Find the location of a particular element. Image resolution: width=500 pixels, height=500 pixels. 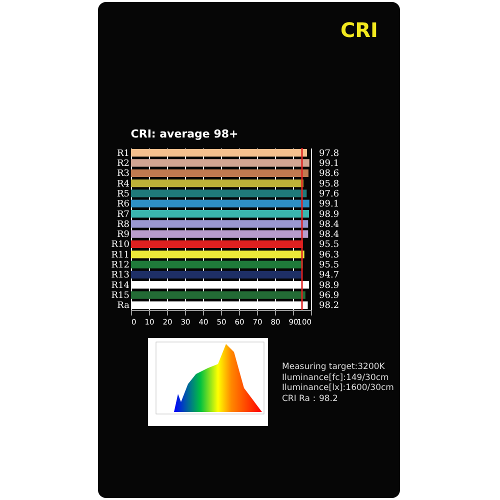

y-tick-label: R11 is located at coordinates (120, 255).